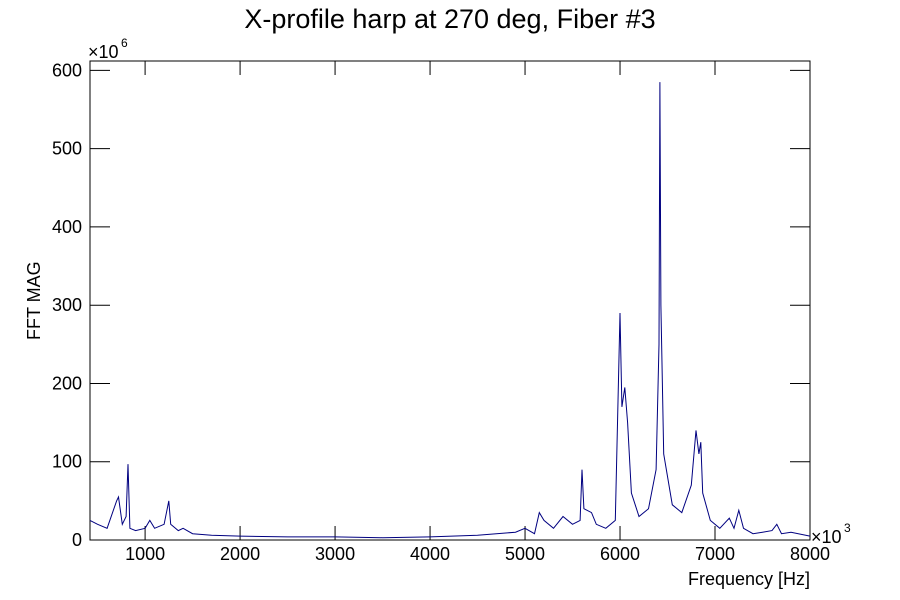  I want to click on x-tick-label: 6000, so click(620, 554).